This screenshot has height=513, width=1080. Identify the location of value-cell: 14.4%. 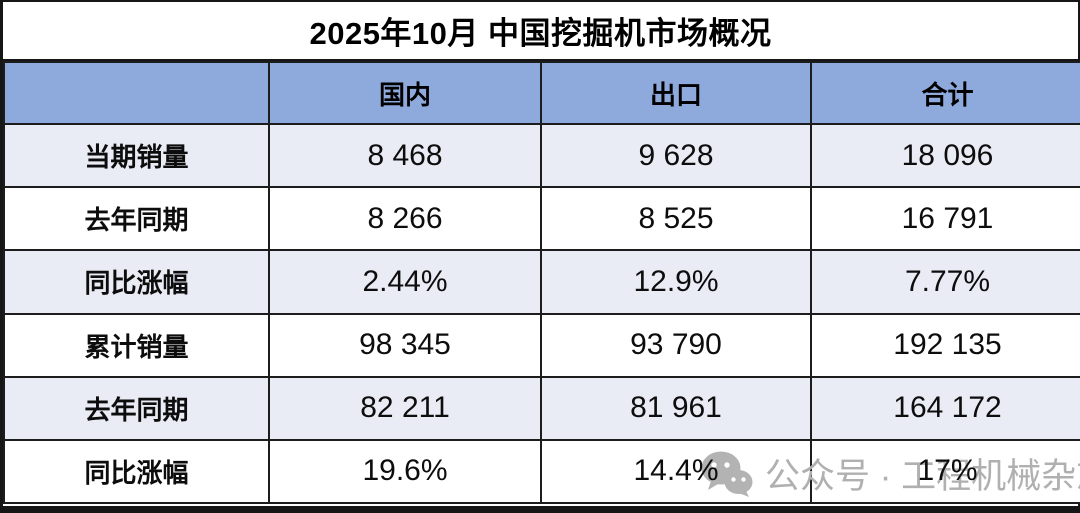
(676, 471).